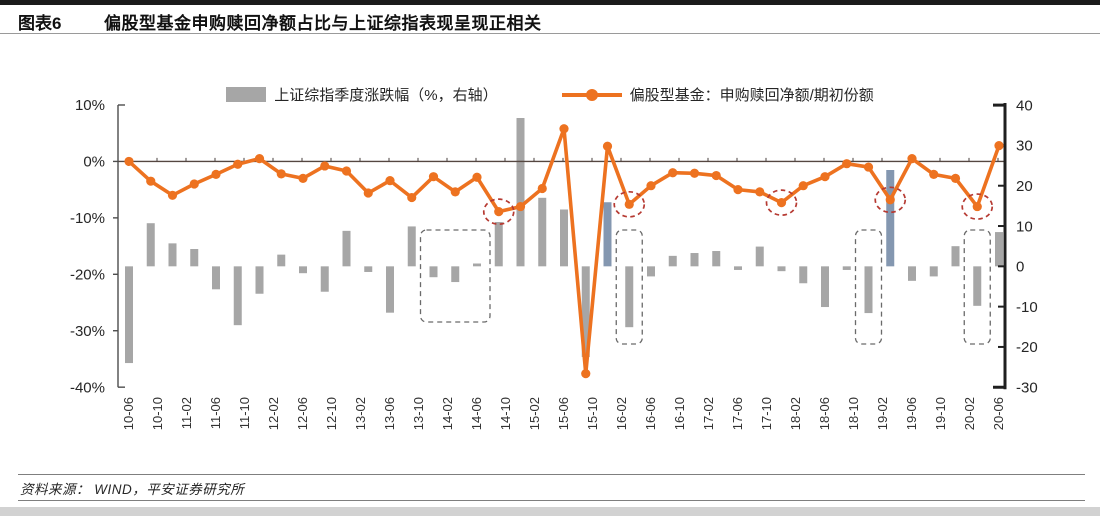 The image size is (1100, 516). What do you see at coordinates (550, 2) in the screenshot?
I see `top-border-bar` at bounding box center [550, 2].